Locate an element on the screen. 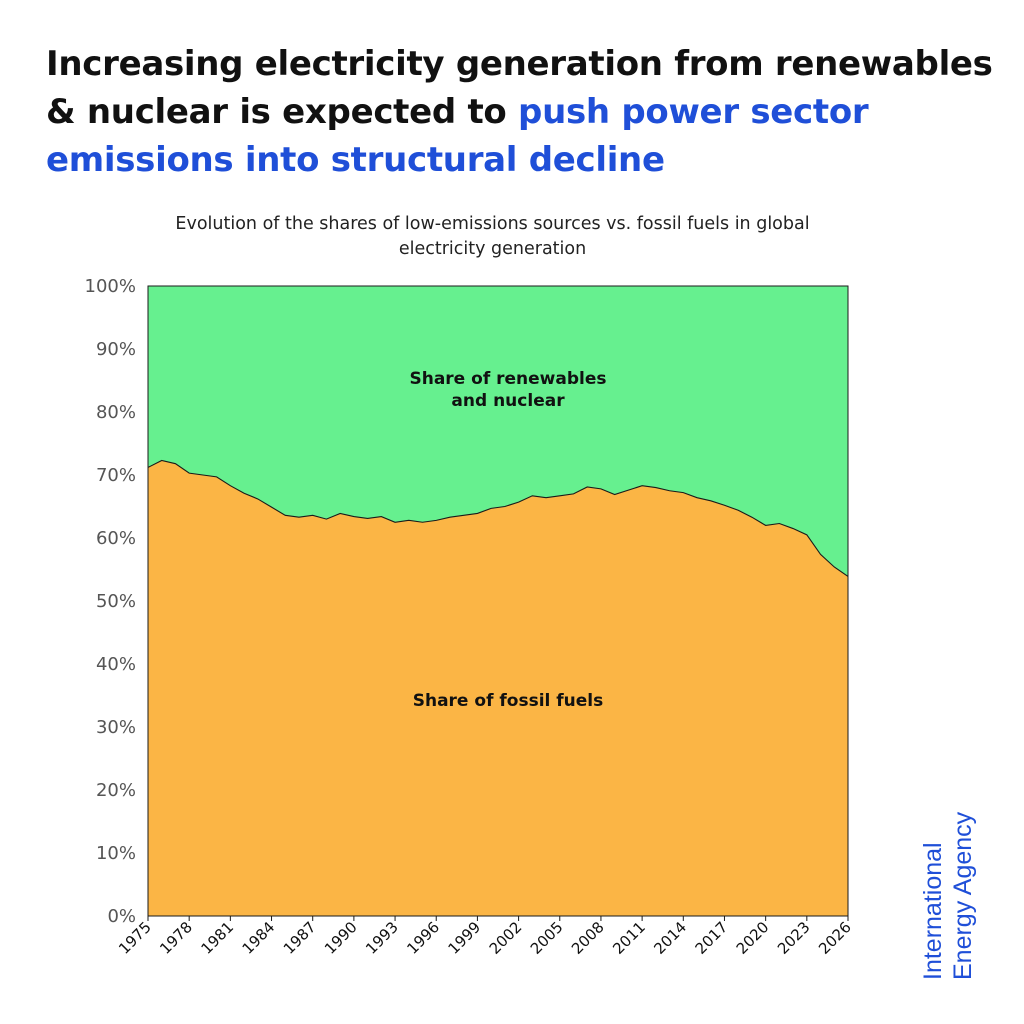  brand-line-1: International is located at coordinates (933, 911).